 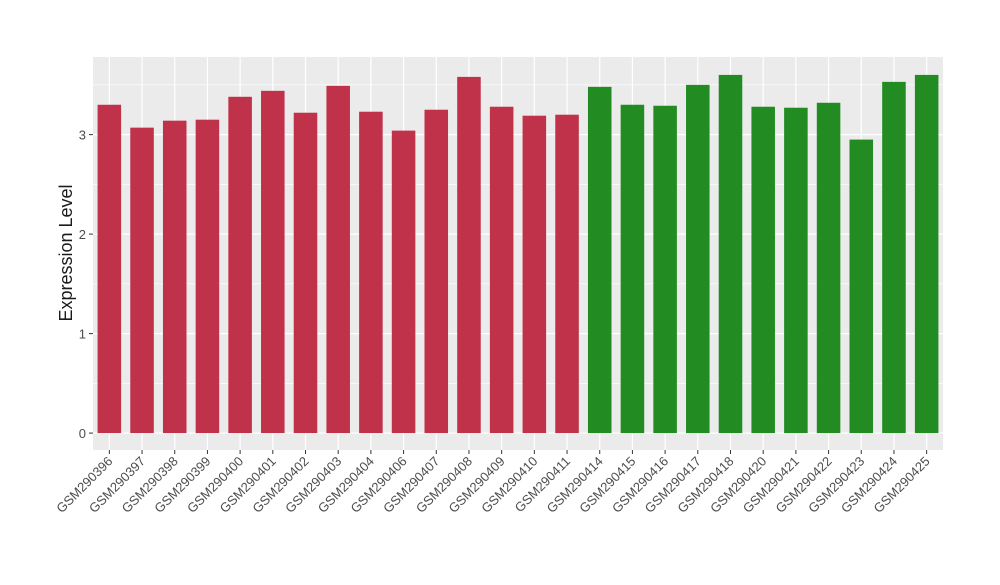 I want to click on bar-gsm290414, so click(x=599, y=260).